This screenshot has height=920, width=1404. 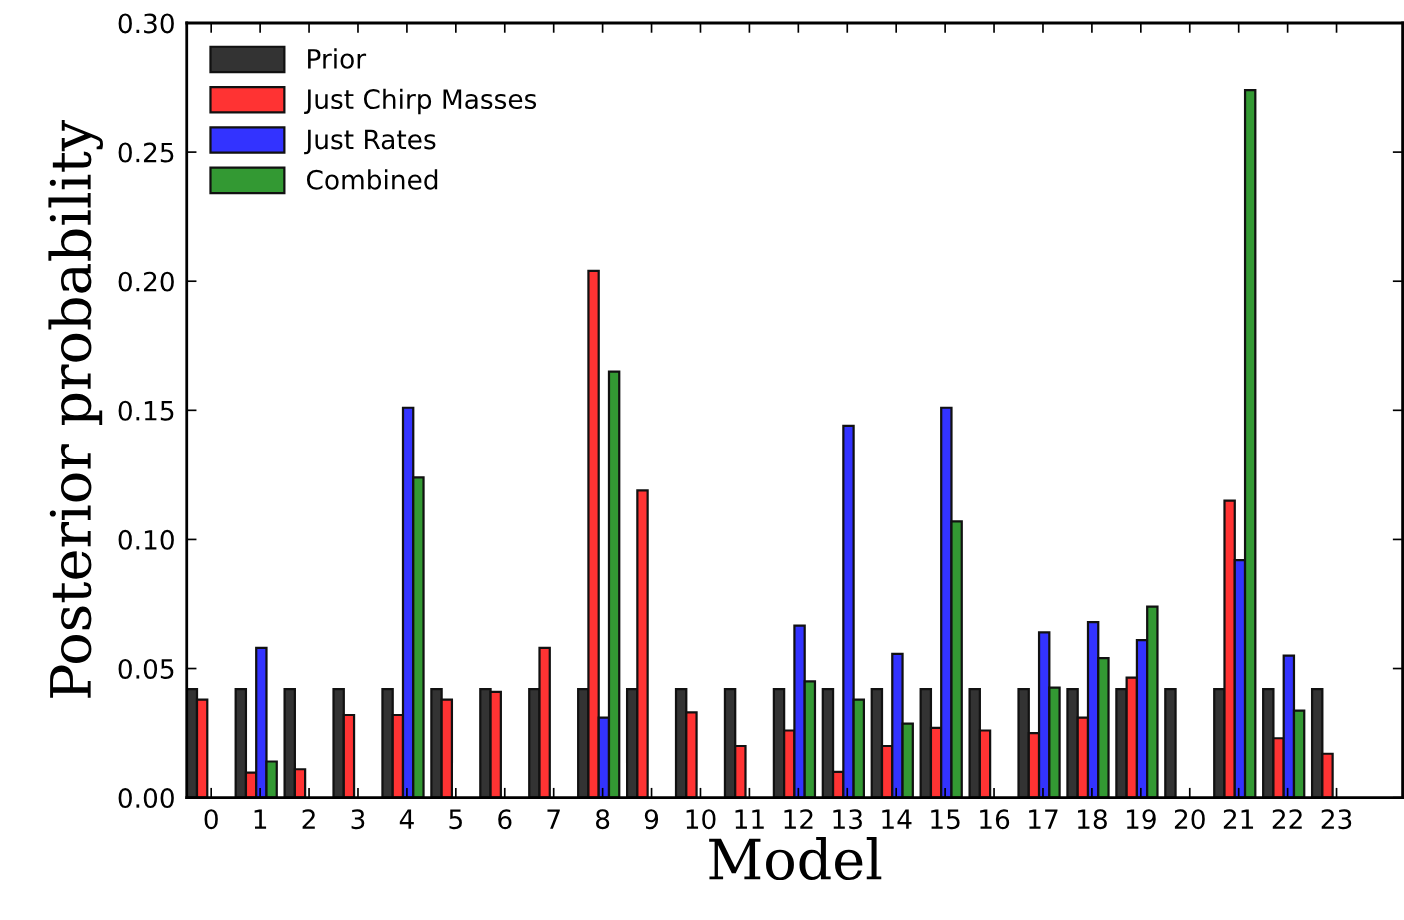 What do you see at coordinates (1092, 819) in the screenshot?
I see `x-tick-label: 18` at bounding box center [1092, 819].